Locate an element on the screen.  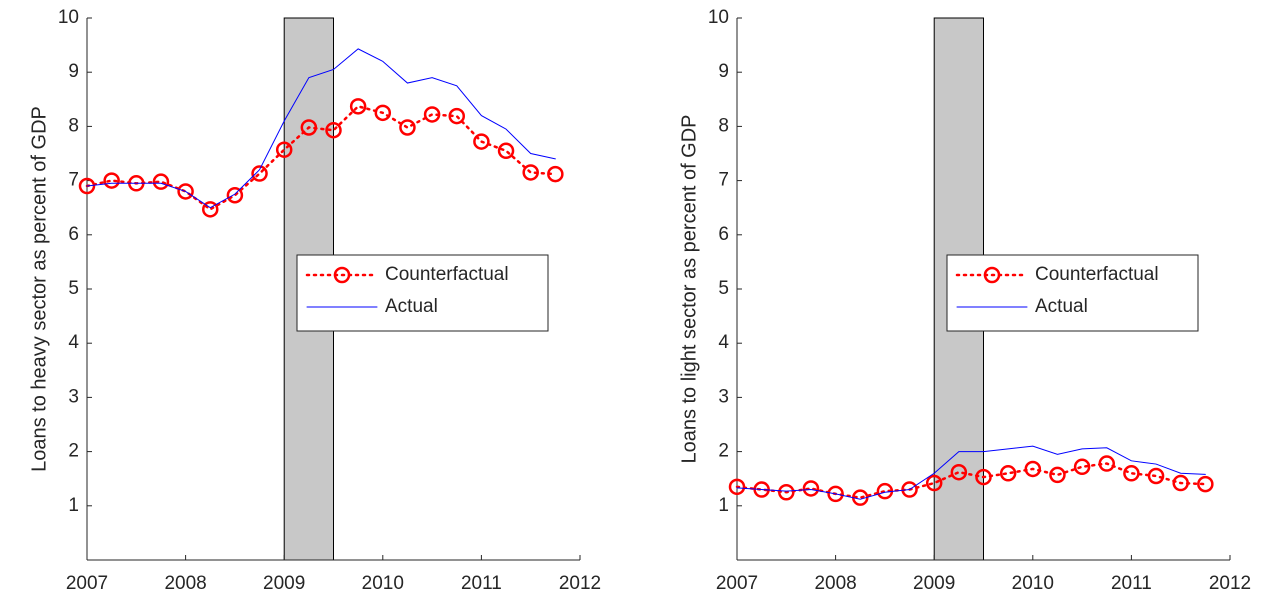
y-axis-label: Loans to light sector as percent of GDP is located at coordinates (689, 288).